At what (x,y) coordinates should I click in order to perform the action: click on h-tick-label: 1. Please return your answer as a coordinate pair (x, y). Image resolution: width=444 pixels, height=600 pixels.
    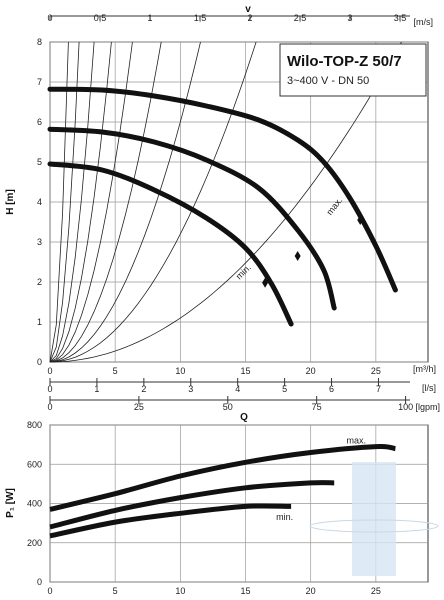
    Looking at the image, I should click on (39, 322).